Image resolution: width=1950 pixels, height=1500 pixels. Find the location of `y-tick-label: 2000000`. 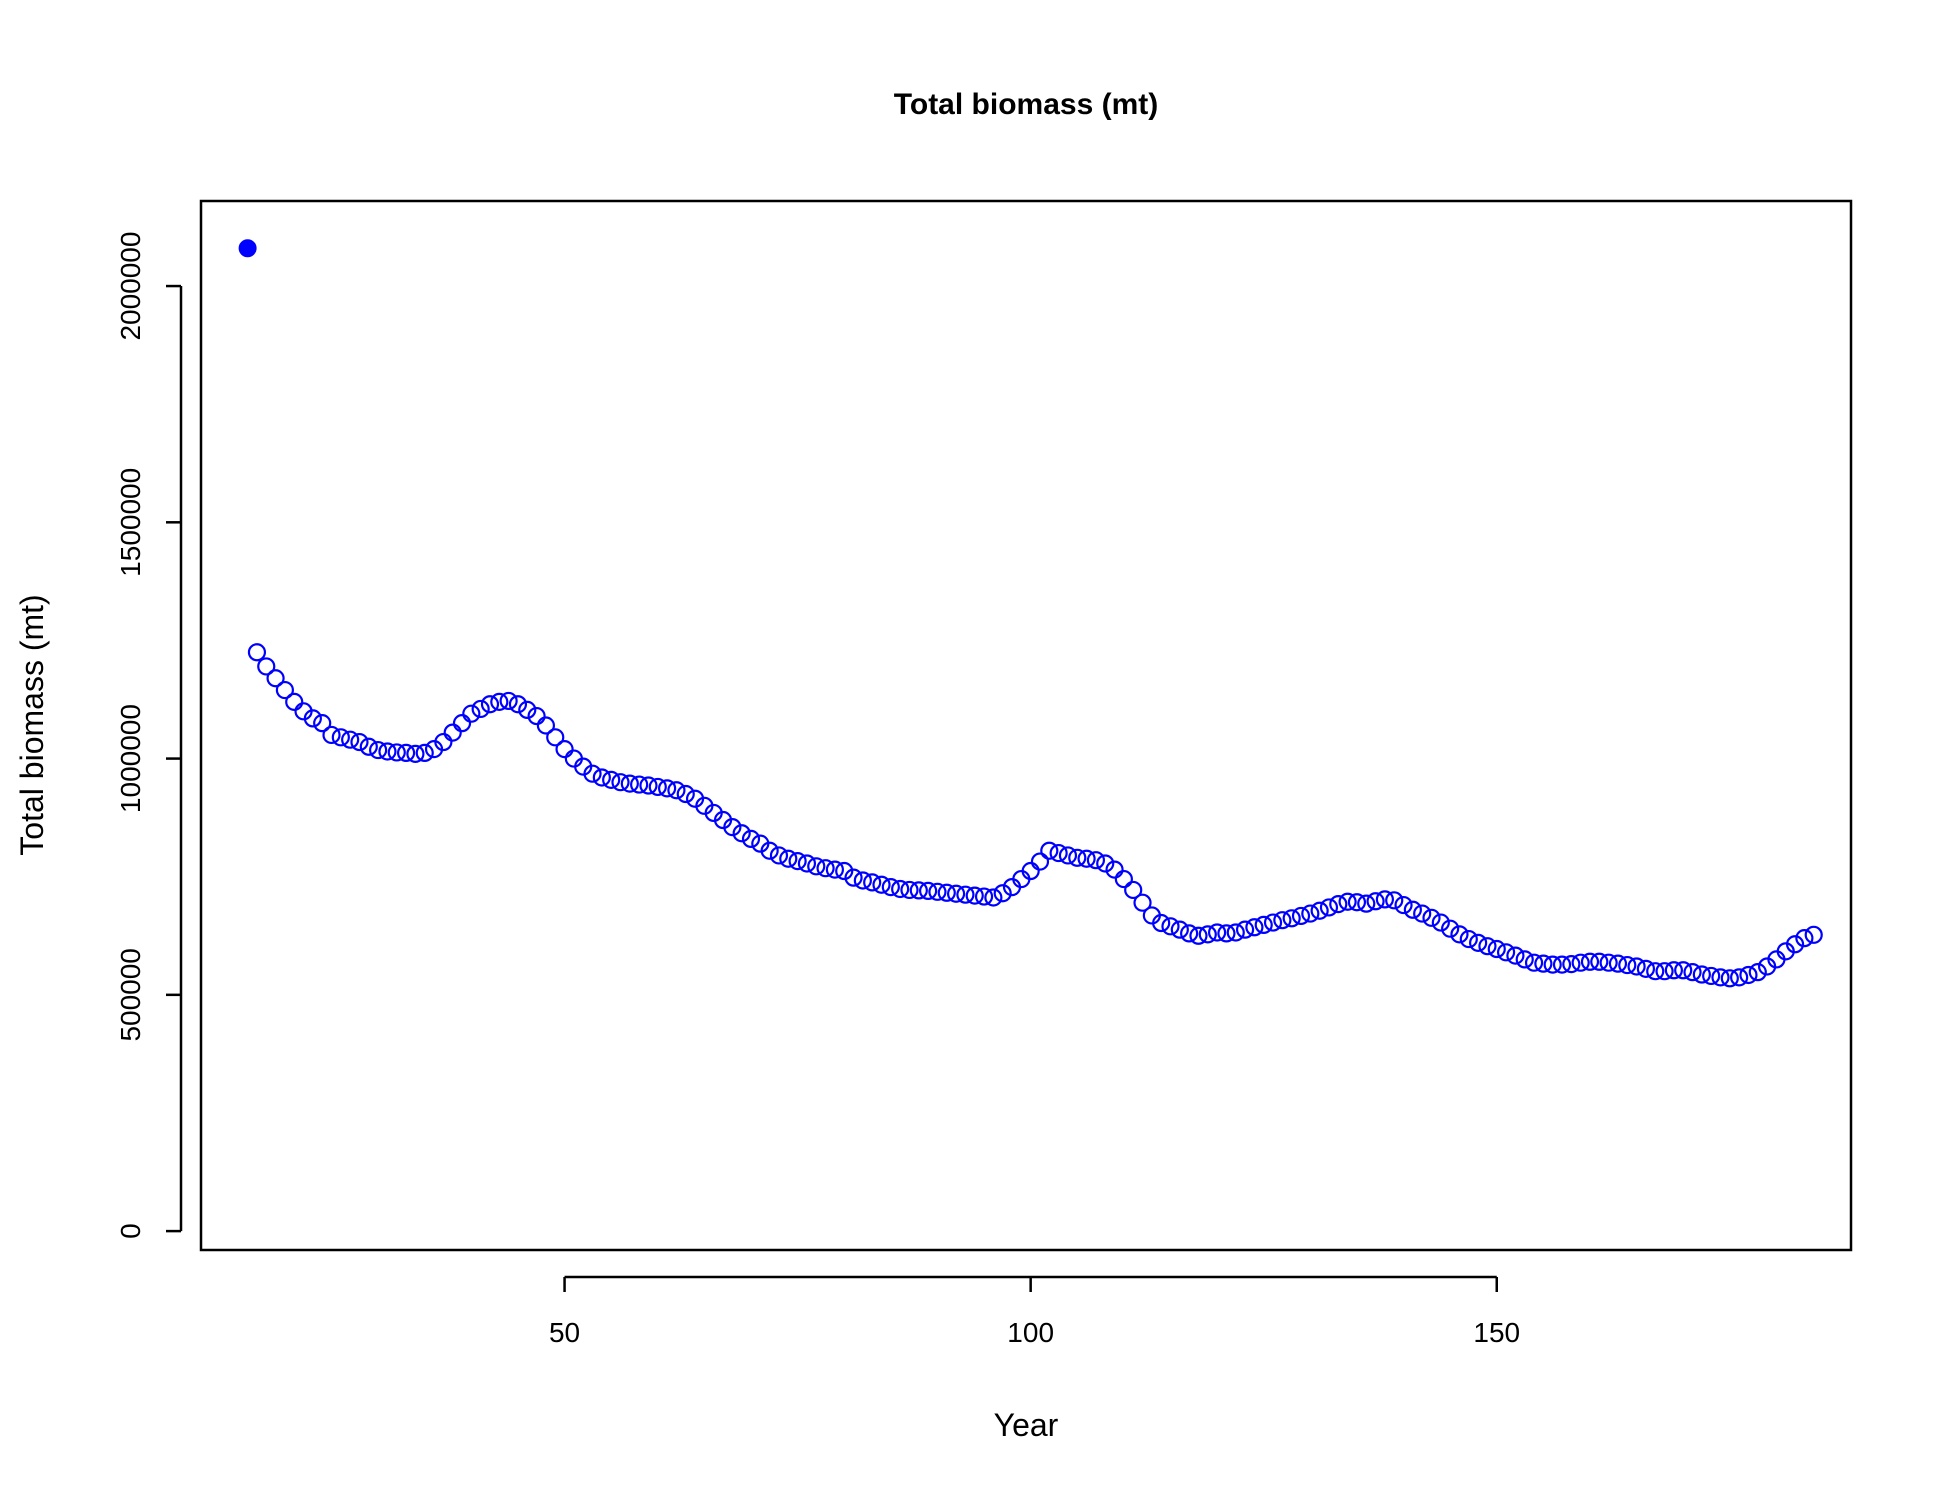

y-tick-label: 2000000 is located at coordinates (130, 286).